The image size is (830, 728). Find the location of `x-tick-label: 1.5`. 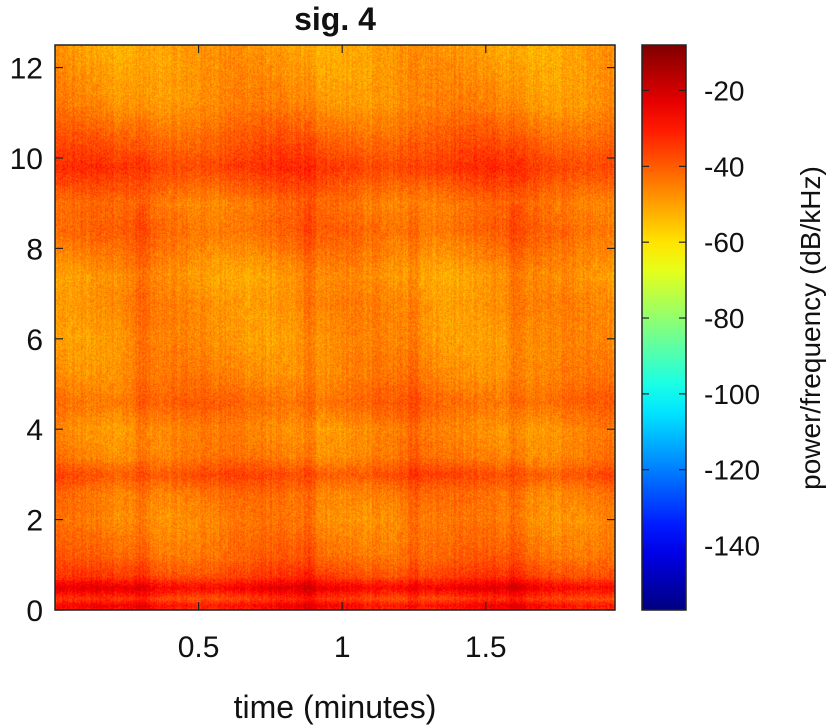

x-tick-label: 1.5 is located at coordinates (486, 647).